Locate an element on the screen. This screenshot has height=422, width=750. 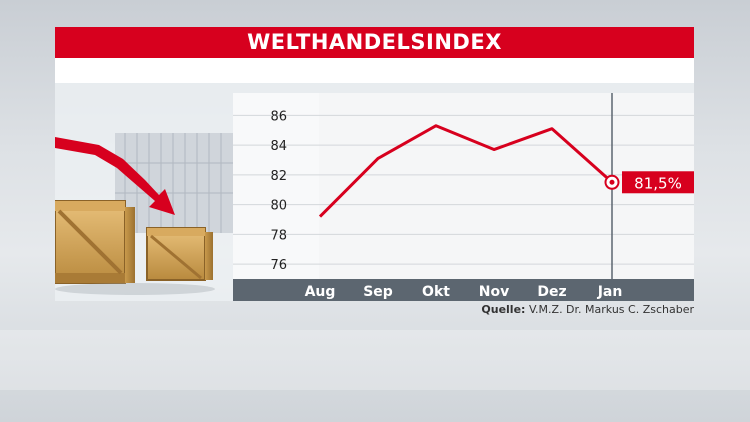
crates-arrow-illustration is located at coordinates (144, 214).